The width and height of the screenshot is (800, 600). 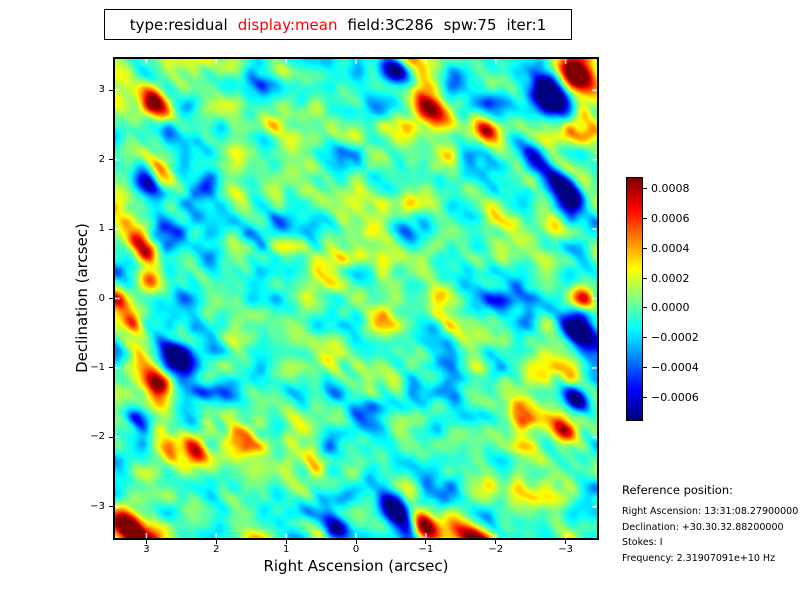 I want to click on x-tick-label: 2, so click(x=216, y=549).